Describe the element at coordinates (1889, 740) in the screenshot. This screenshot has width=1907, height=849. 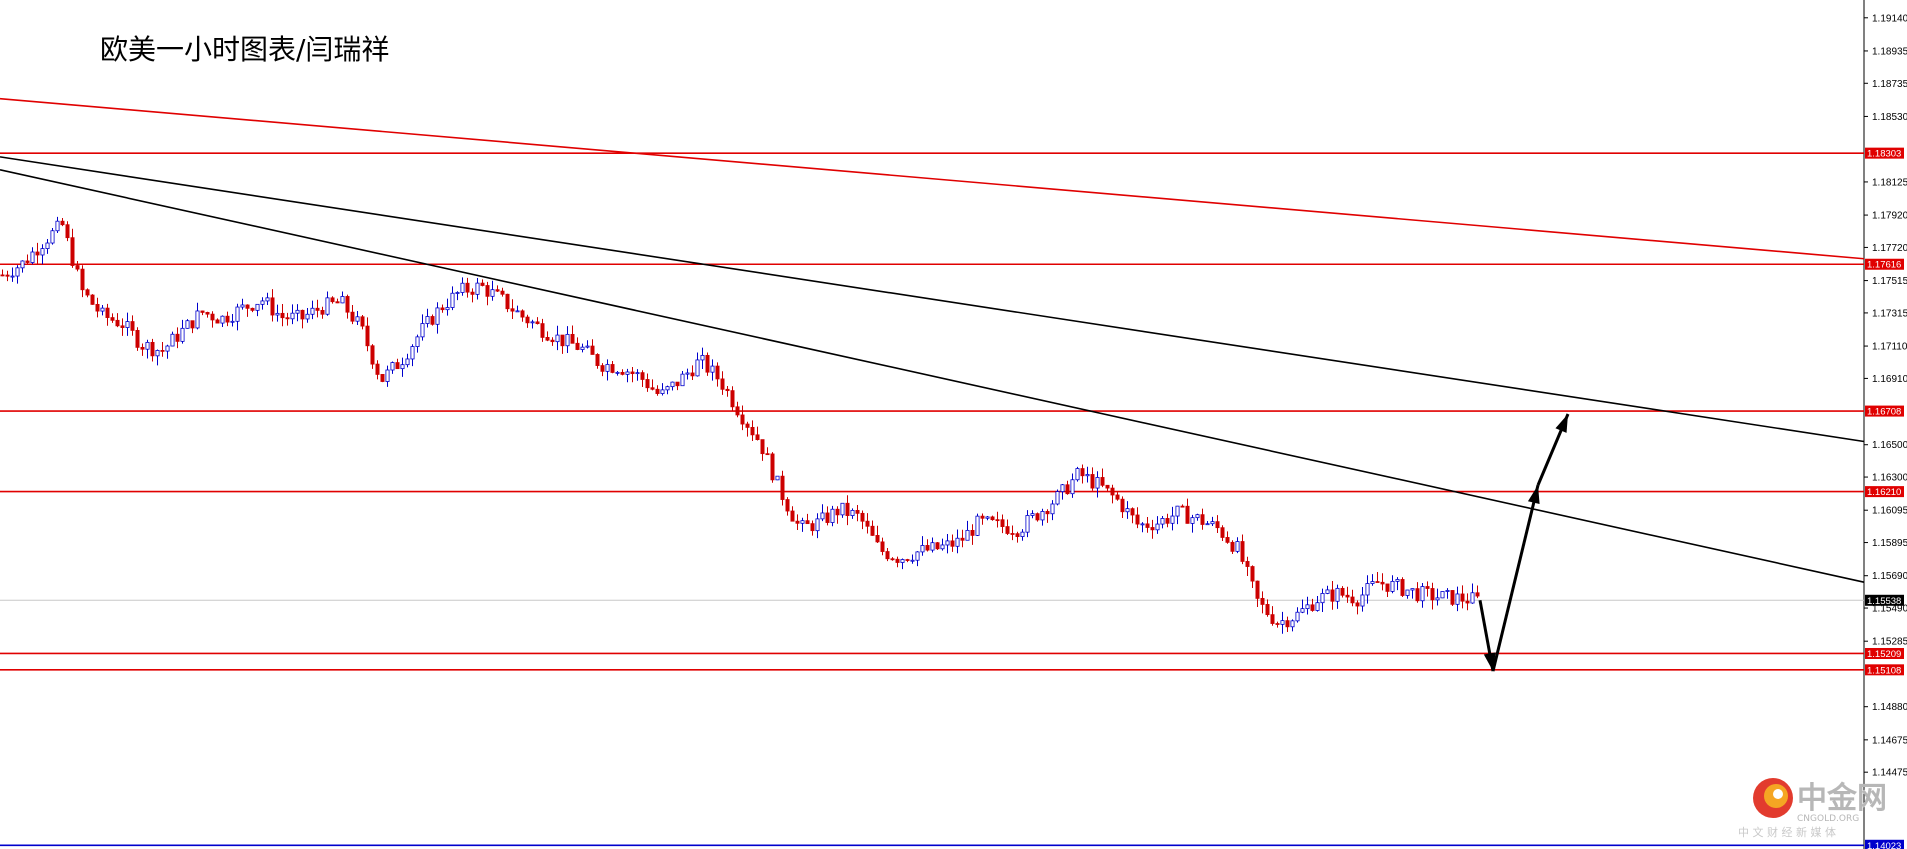
I see `y-tick-label: 1.14675` at that location.